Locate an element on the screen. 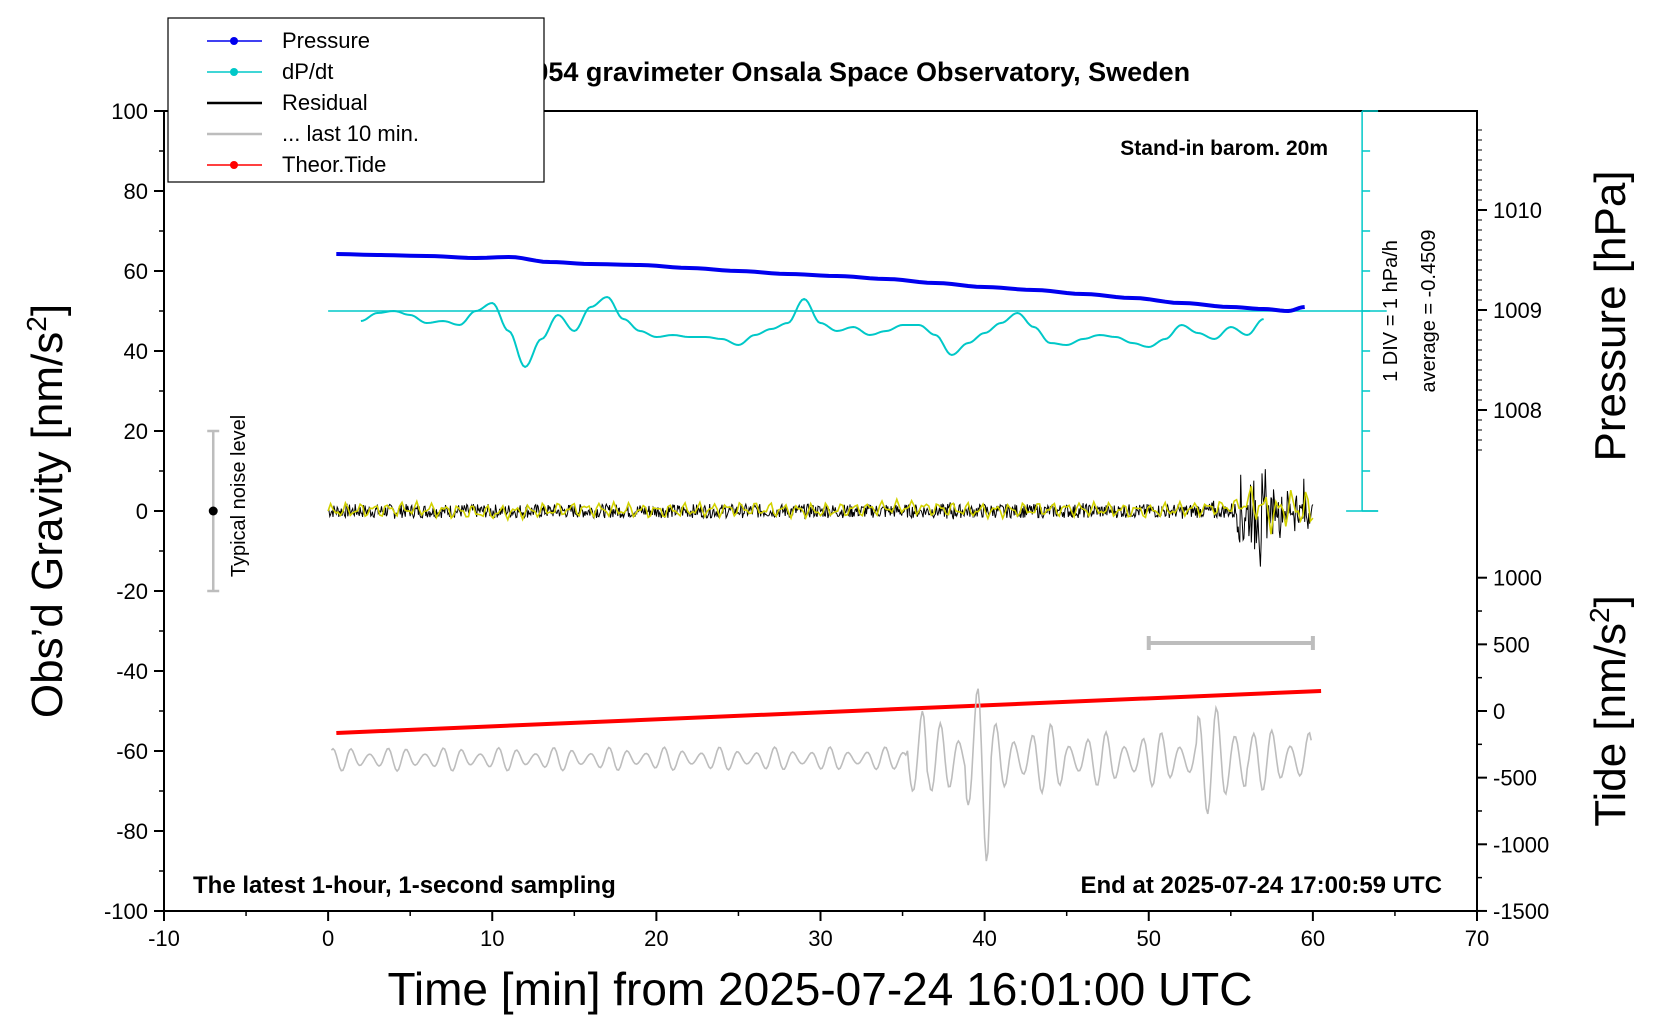 The width and height of the screenshot is (1660, 1020). x-tick-label: 60 is located at coordinates (1313, 938).